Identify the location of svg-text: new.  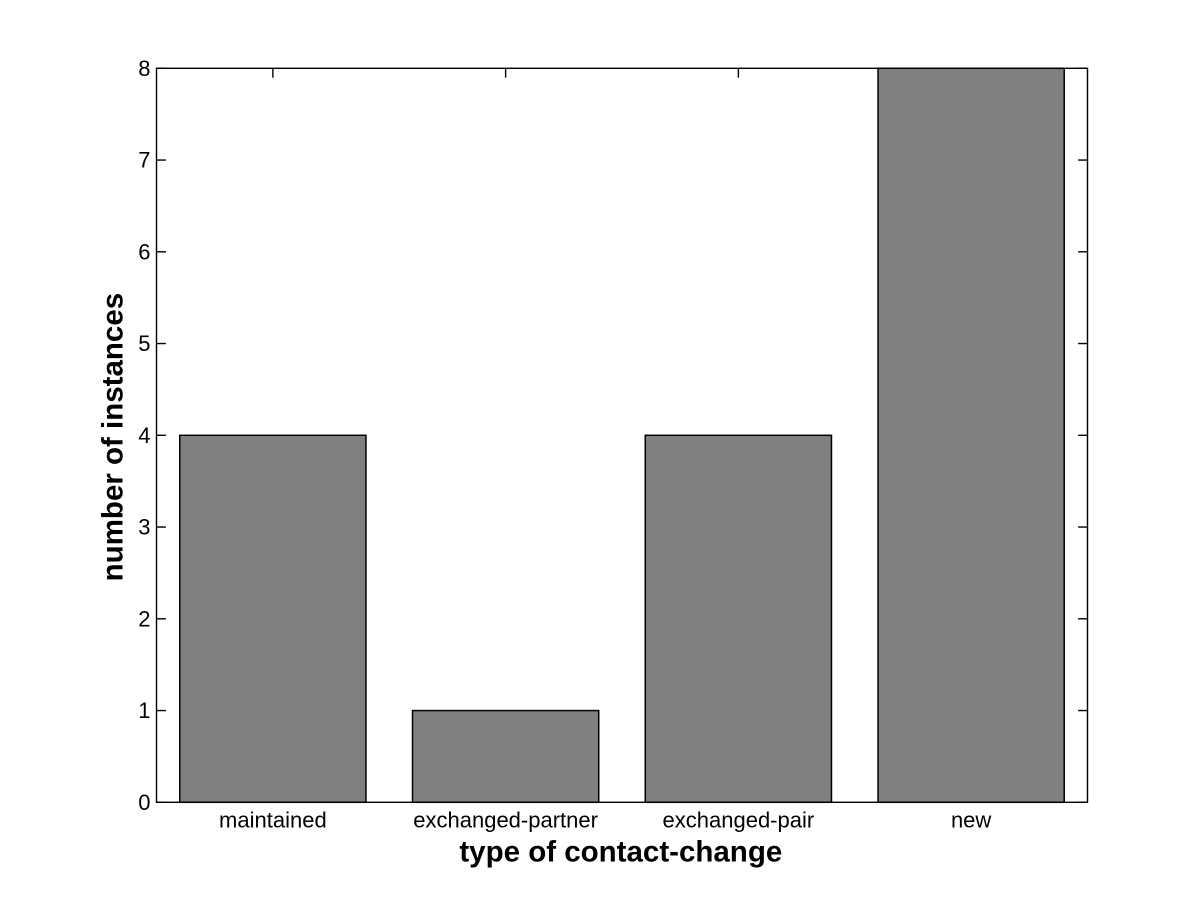
(971, 820).